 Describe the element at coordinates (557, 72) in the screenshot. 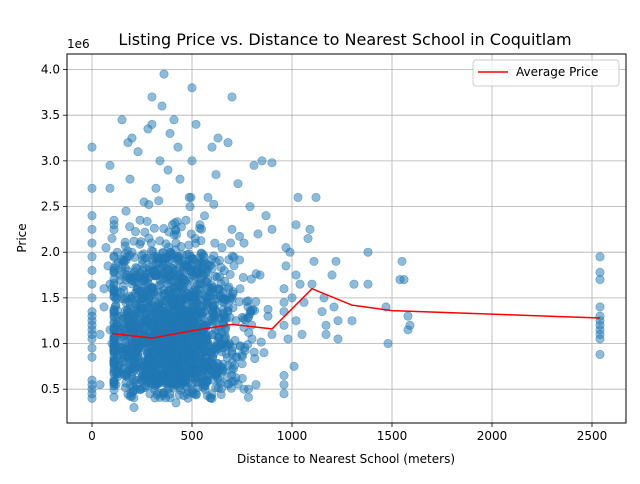

I see `legend-average-price-label: Average Price` at that location.